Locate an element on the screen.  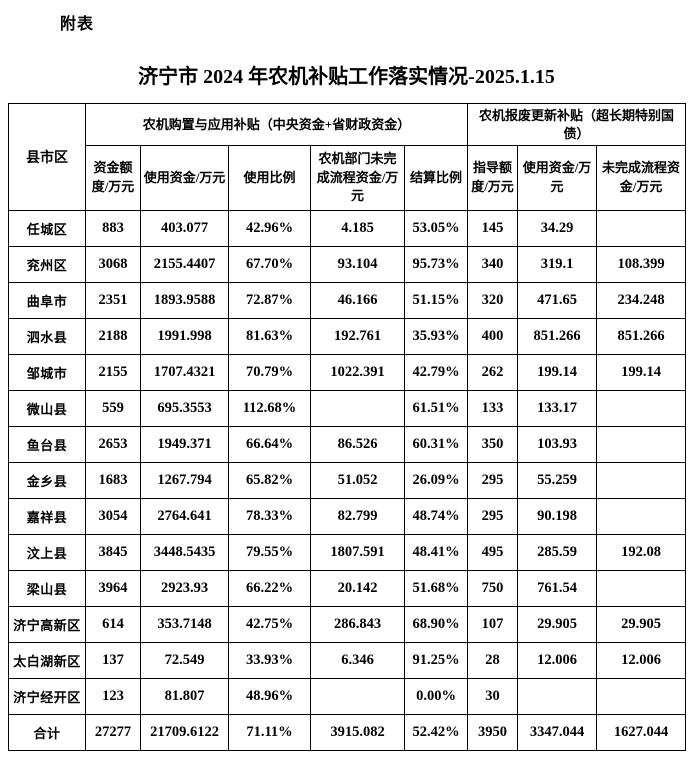
value-cell: 52.42% is located at coordinates (436, 732).